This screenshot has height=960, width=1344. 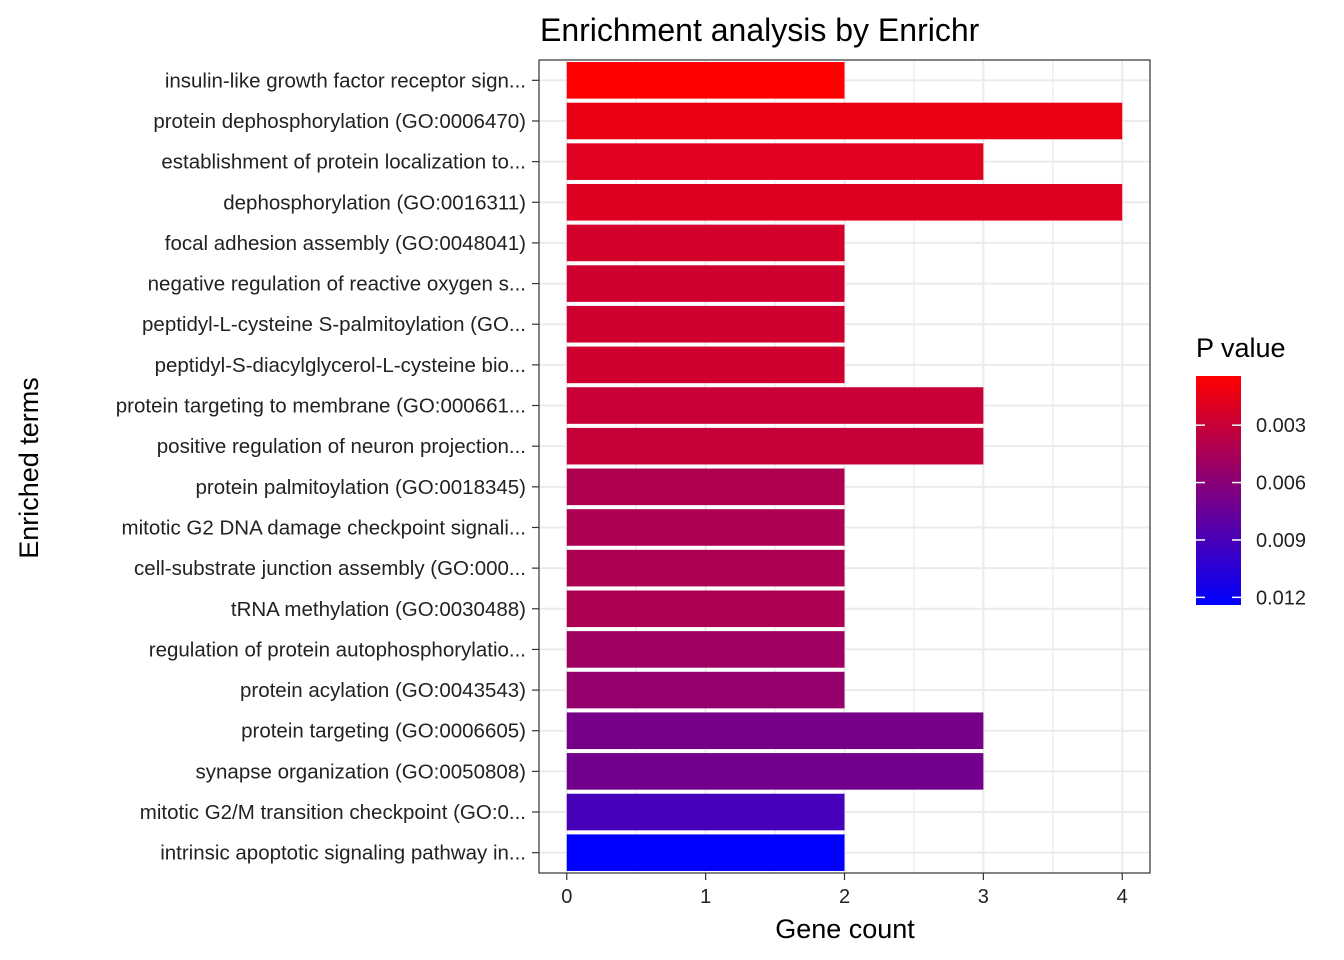 What do you see at coordinates (361, 771) in the screenshot?
I see `y-tick-label: synapse organization (GO:0050808)` at bounding box center [361, 771].